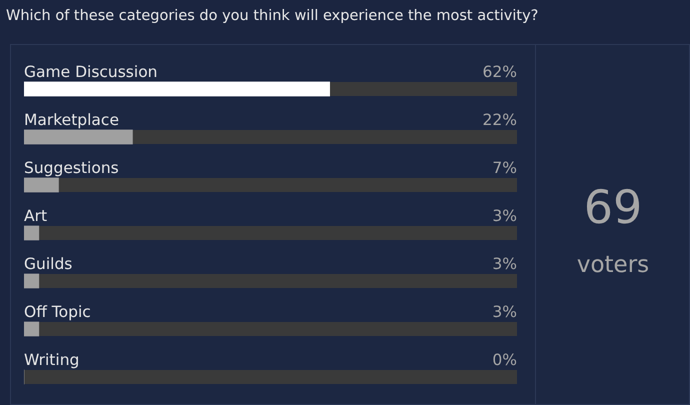 This screenshot has height=405, width=690. Describe the element at coordinates (504, 168) in the screenshot. I see `data-label: 7%` at that location.